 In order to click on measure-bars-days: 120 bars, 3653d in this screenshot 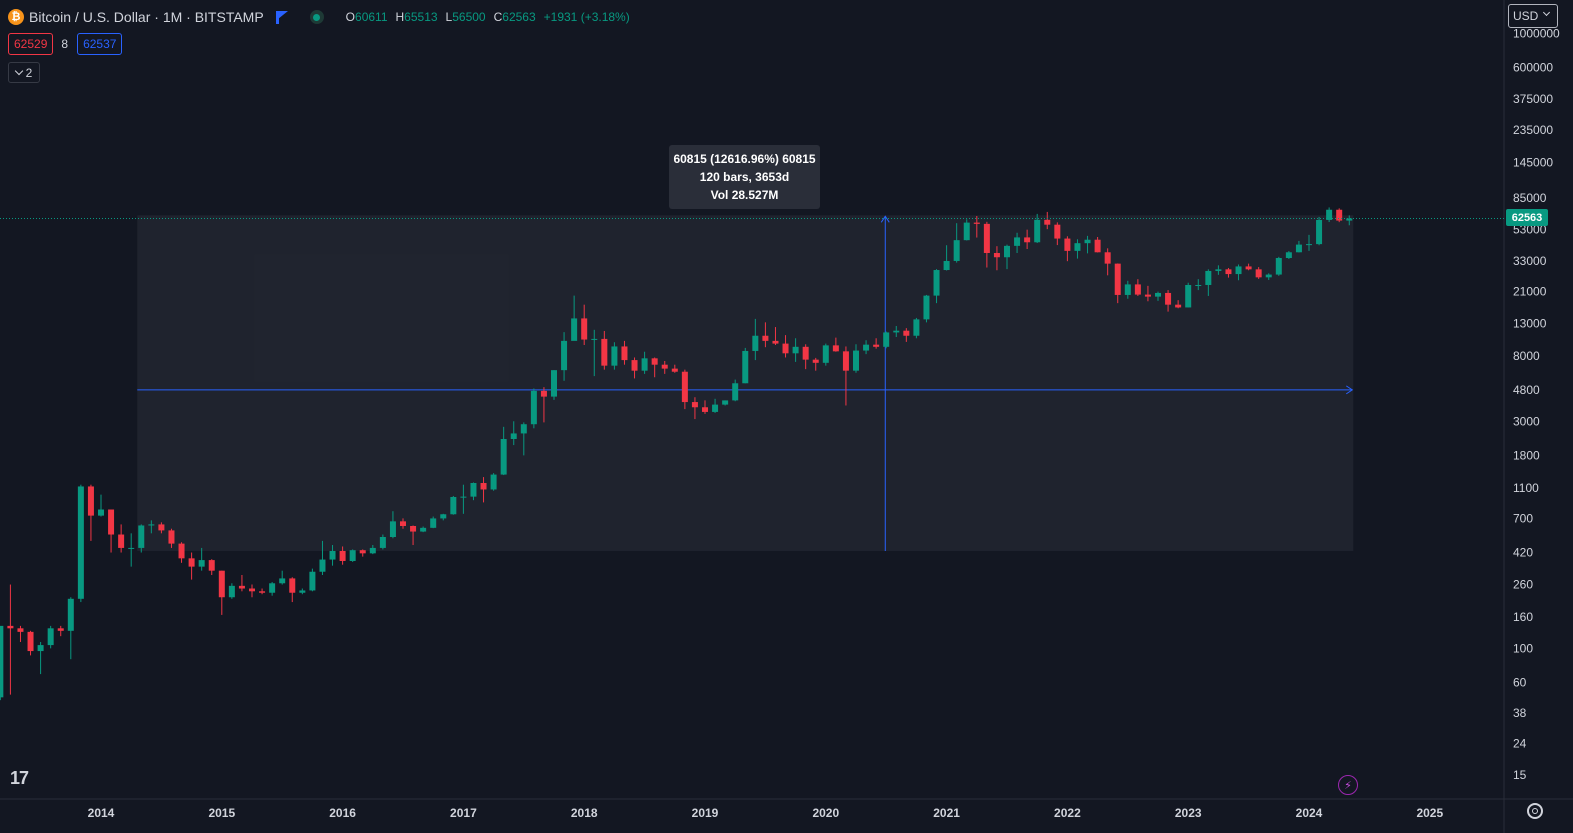, I will do `click(744, 177)`.